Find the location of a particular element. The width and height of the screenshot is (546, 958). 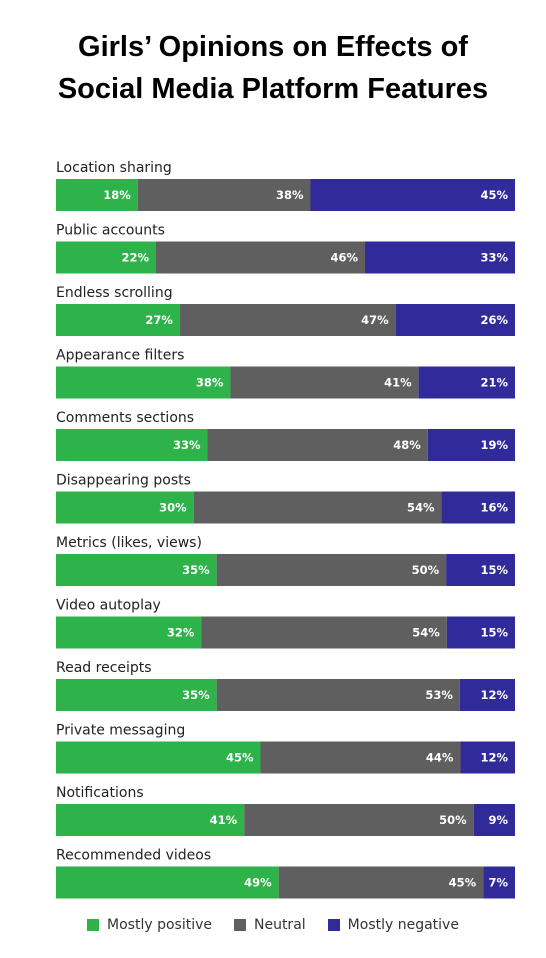

value-label-neutral: 41% is located at coordinates (398, 383).